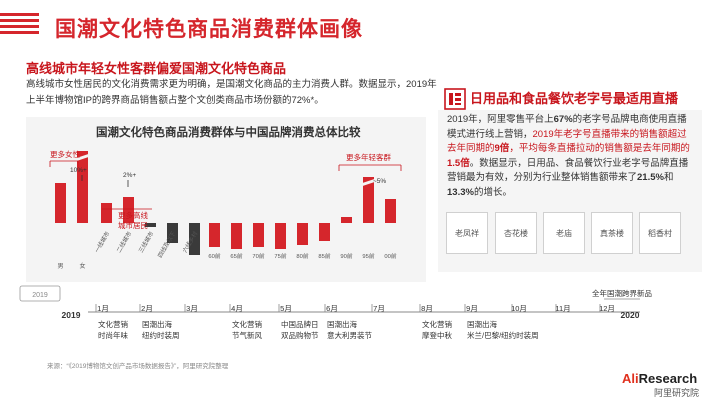 This screenshot has height=405, width=720. What do you see at coordinates (156, 68) in the screenshot?
I see `section-headline: 高线城市年轻女性客群偏爱国潮文化特色商品` at bounding box center [156, 68].